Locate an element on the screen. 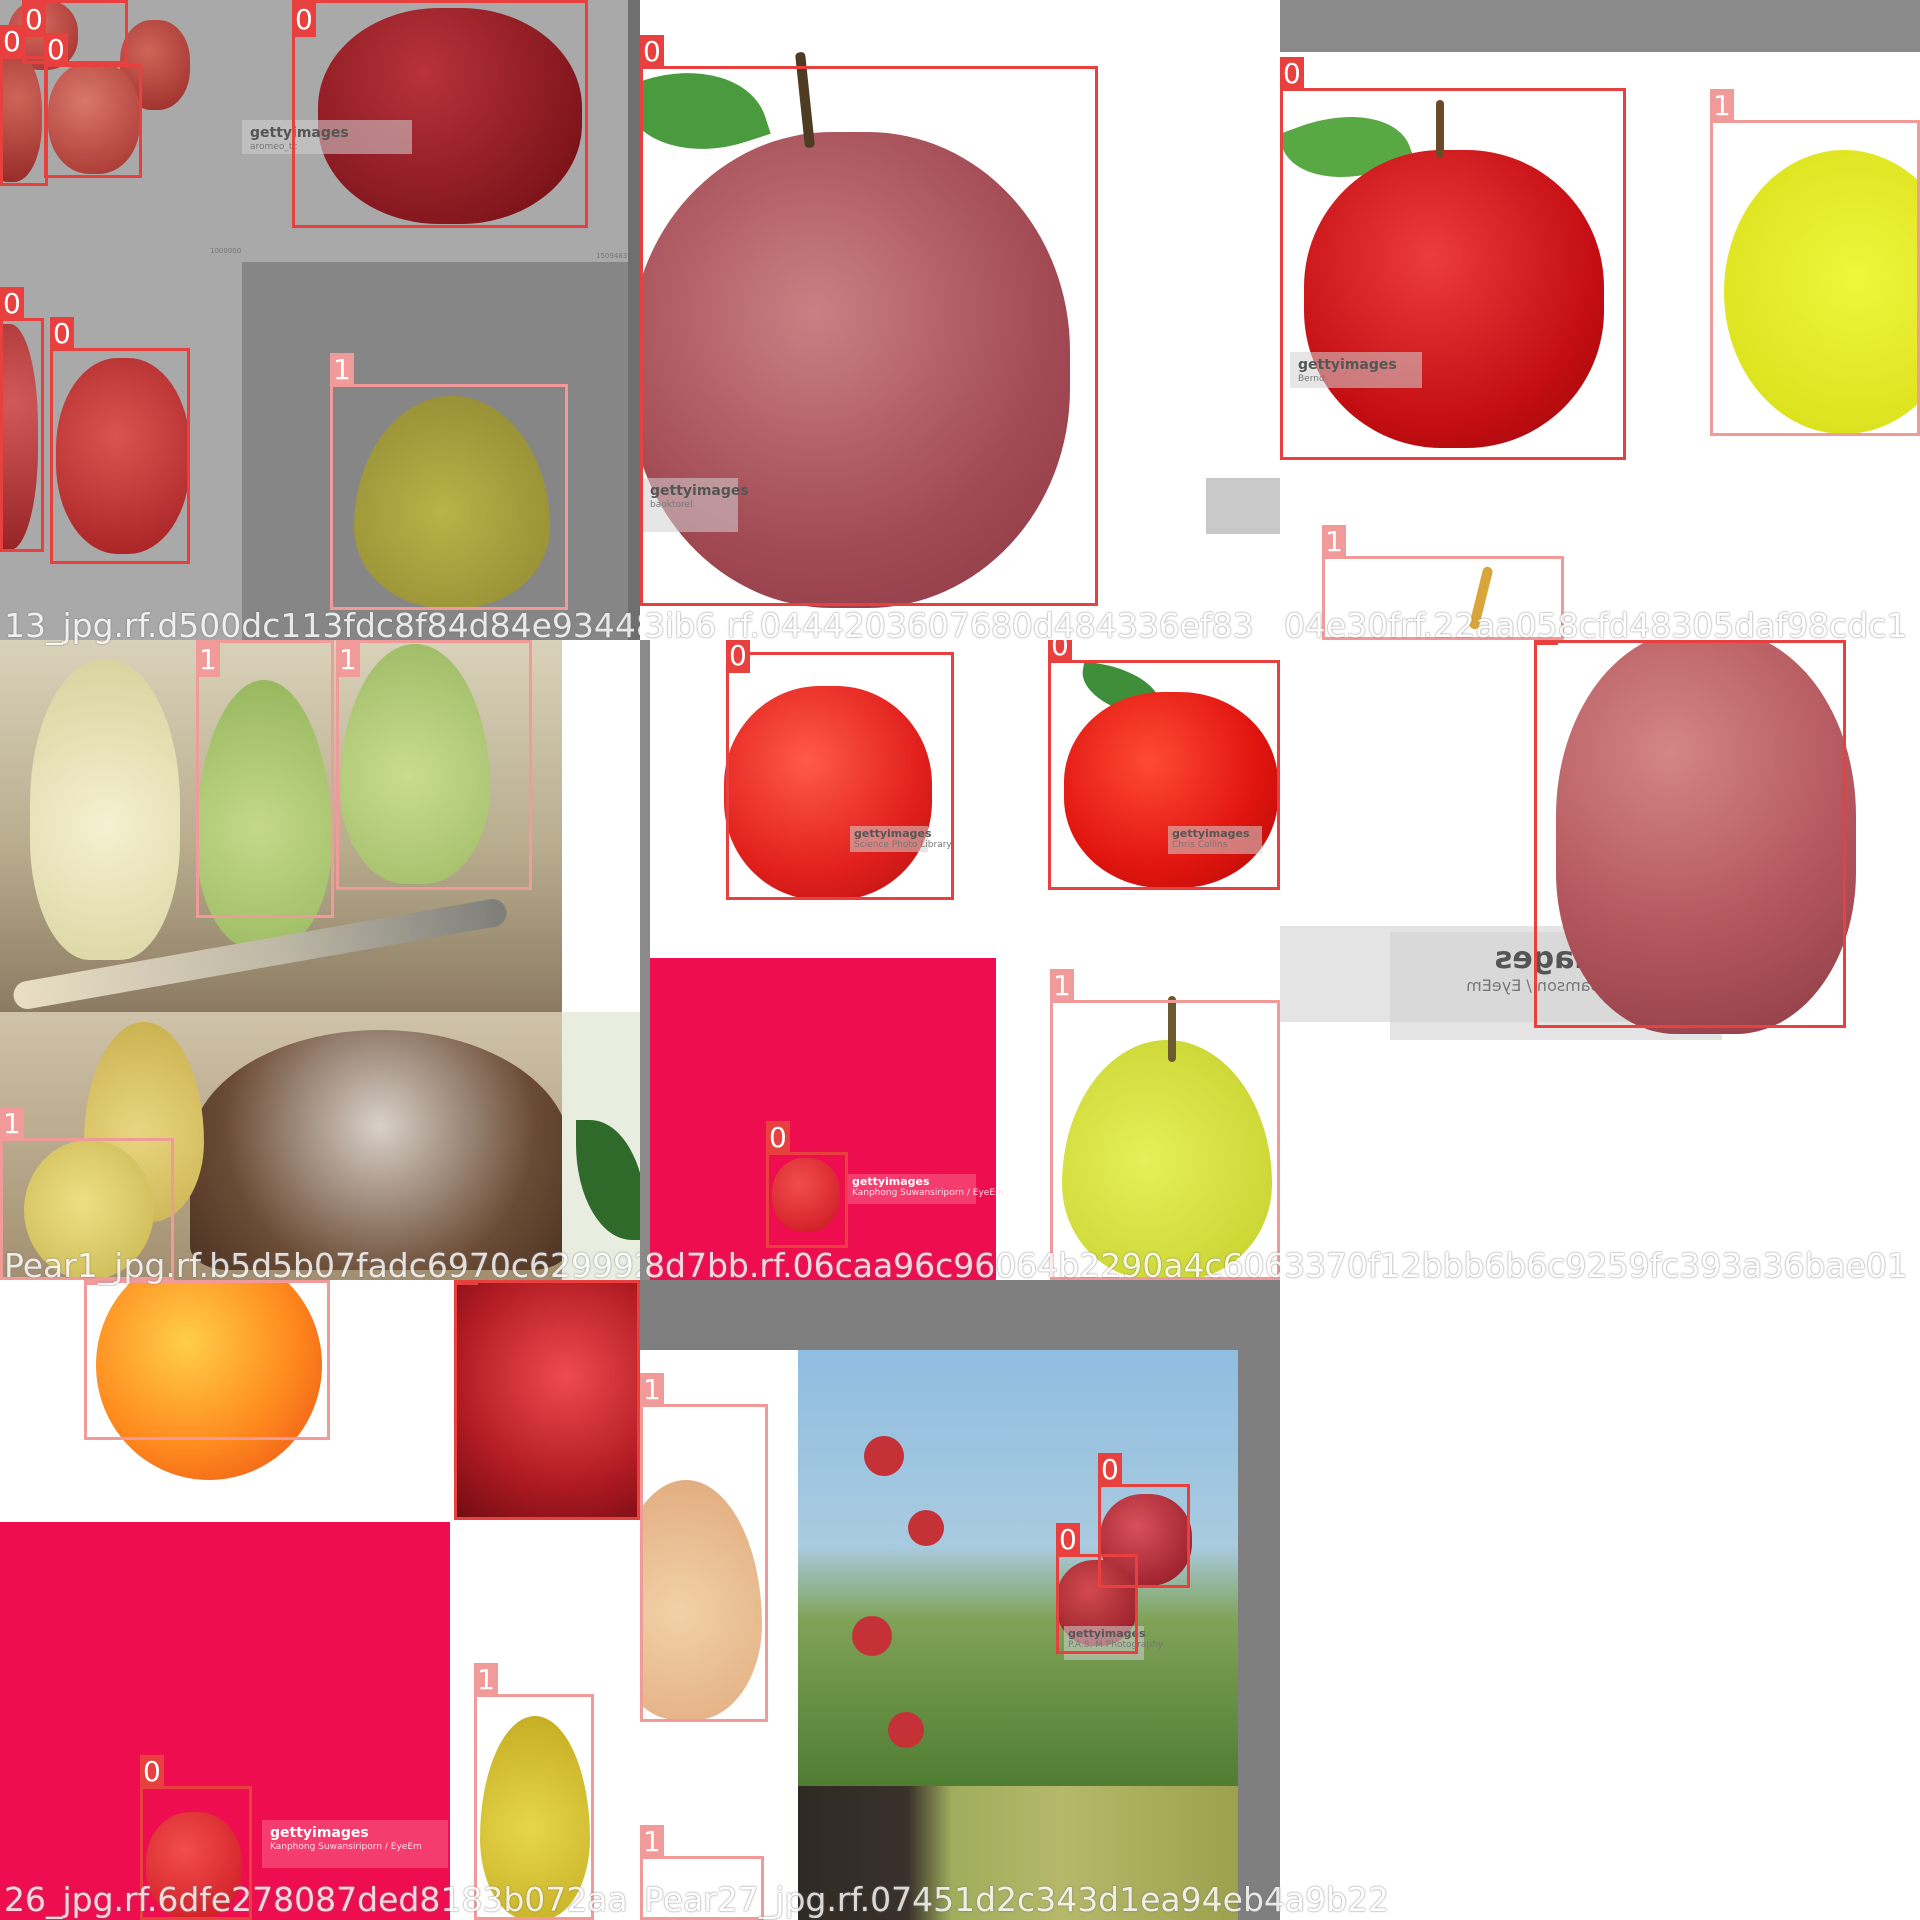 Image resolution: width=1920 pixels, height=1920 pixels. filename-label: Pear27_jpg.rf.07451d2c343d1ea94eb4a9b22 is located at coordinates (1034, 1900).